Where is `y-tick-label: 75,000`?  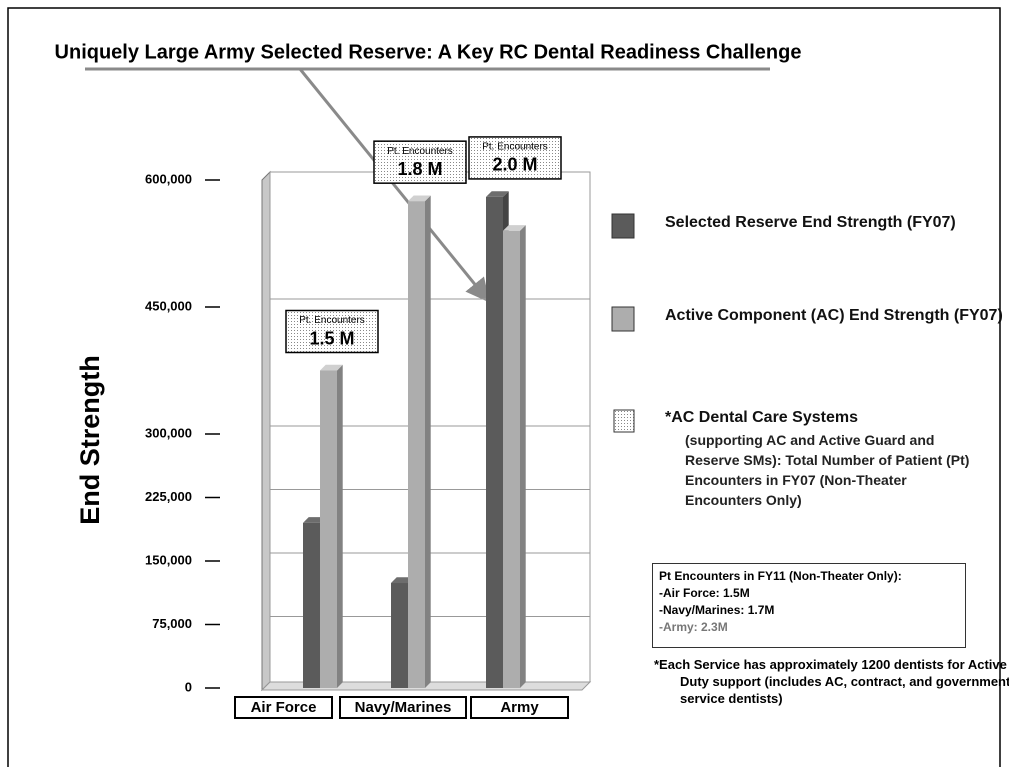 y-tick-label: 75,000 is located at coordinates (172, 623).